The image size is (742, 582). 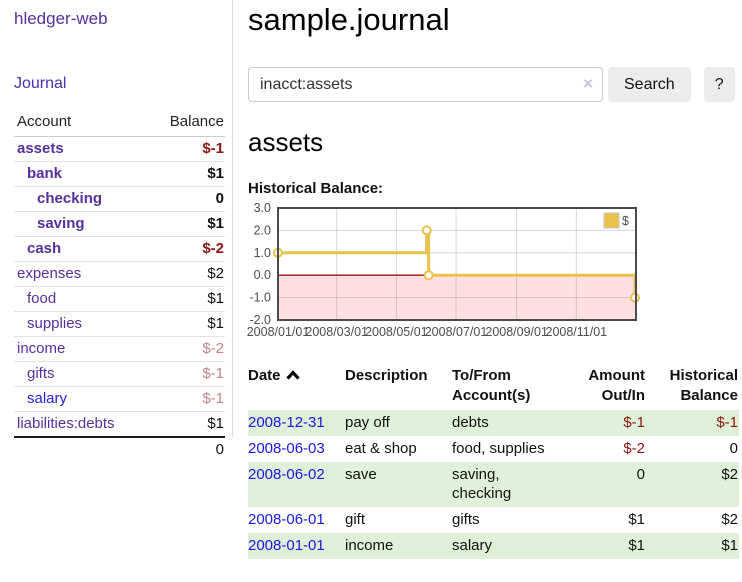 I want to click on transaction-accounts: debts, so click(x=508, y=423).